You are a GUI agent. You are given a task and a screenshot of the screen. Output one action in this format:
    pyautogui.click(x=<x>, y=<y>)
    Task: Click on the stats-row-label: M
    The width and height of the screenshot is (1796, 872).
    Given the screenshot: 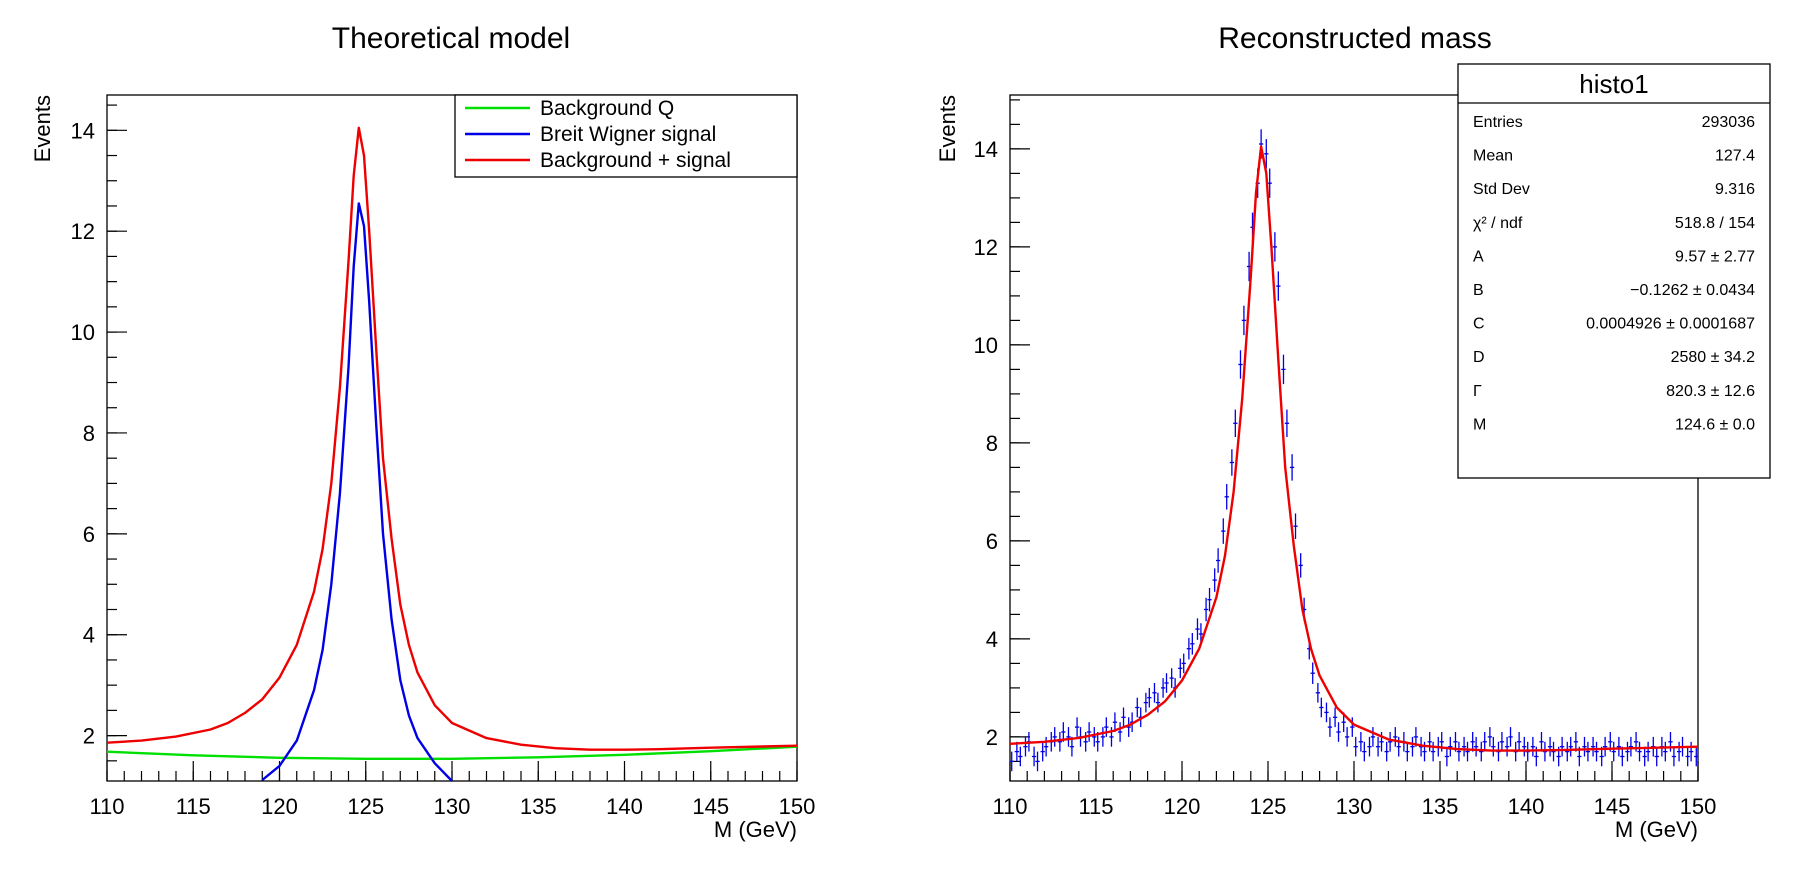 What is the action you would take?
    pyautogui.click(x=1479, y=424)
    